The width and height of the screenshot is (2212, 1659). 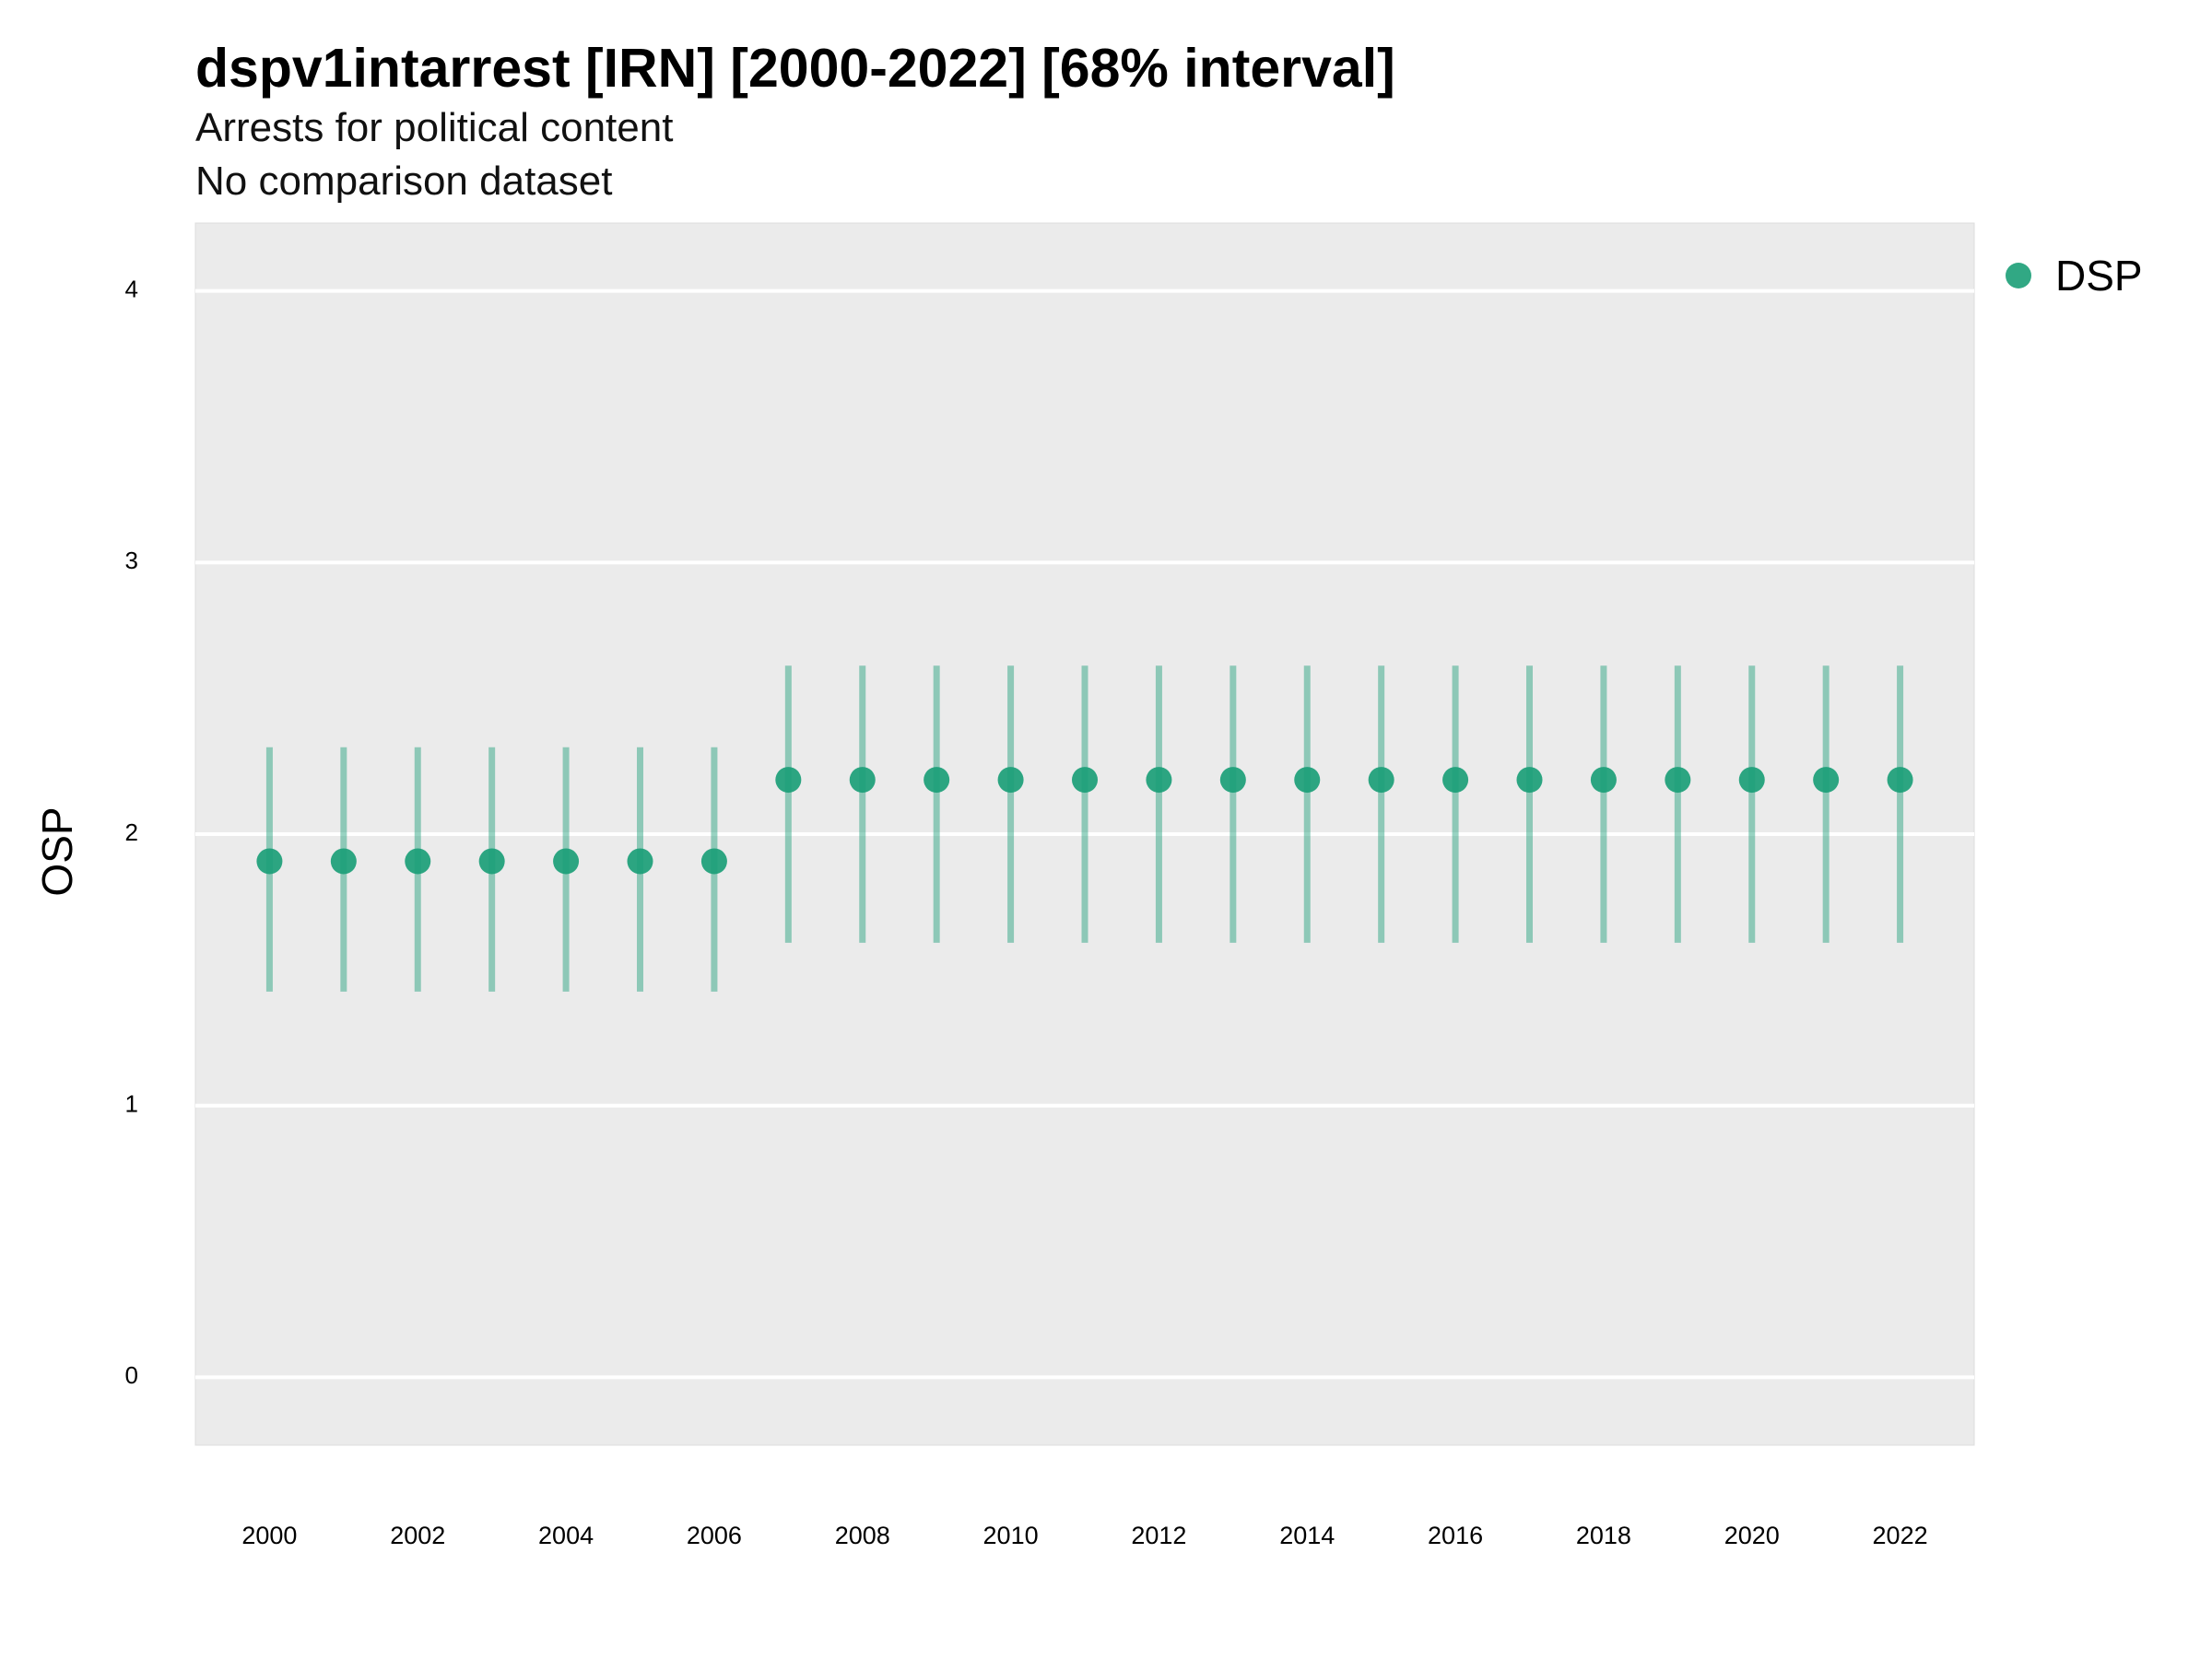 What do you see at coordinates (131, 289) in the screenshot?
I see `y-tick-label-4: 4` at bounding box center [131, 289].